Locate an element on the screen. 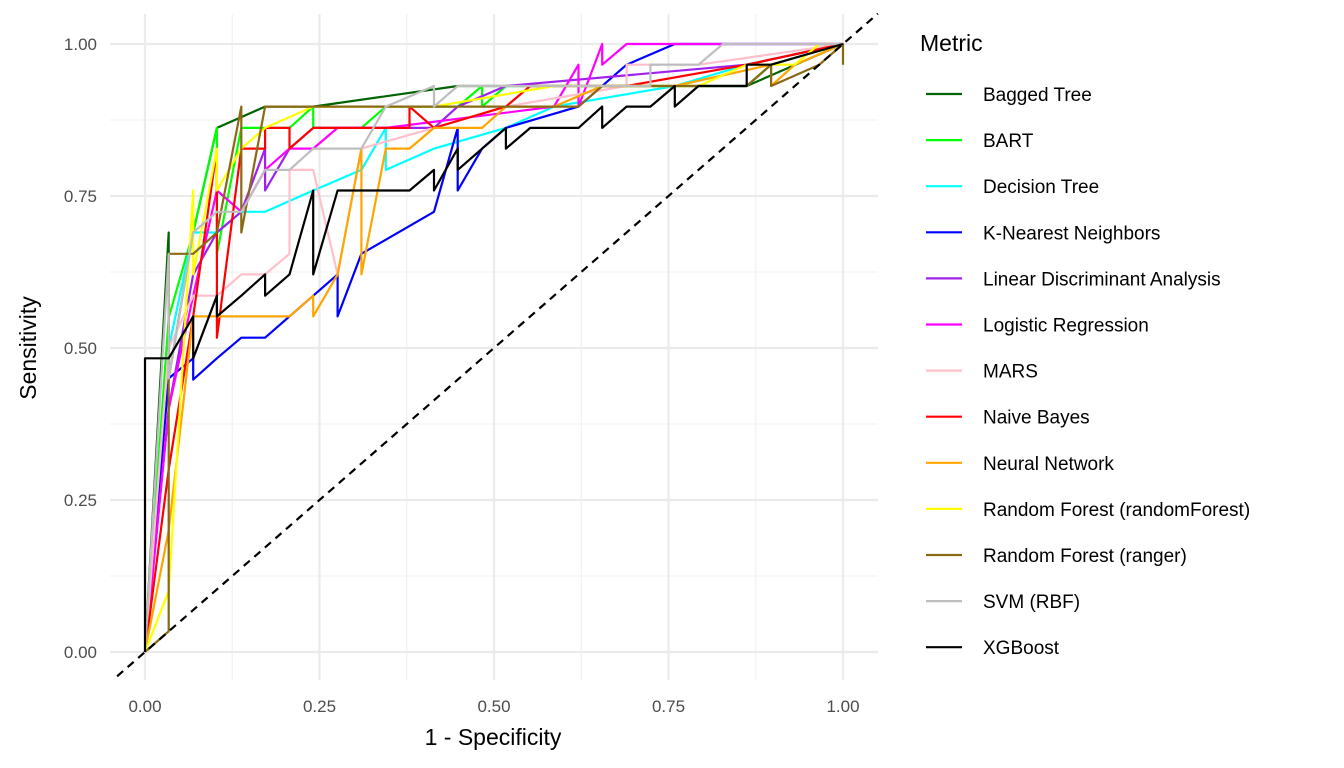  x-tick-label: 0.00 is located at coordinates (144, 706).